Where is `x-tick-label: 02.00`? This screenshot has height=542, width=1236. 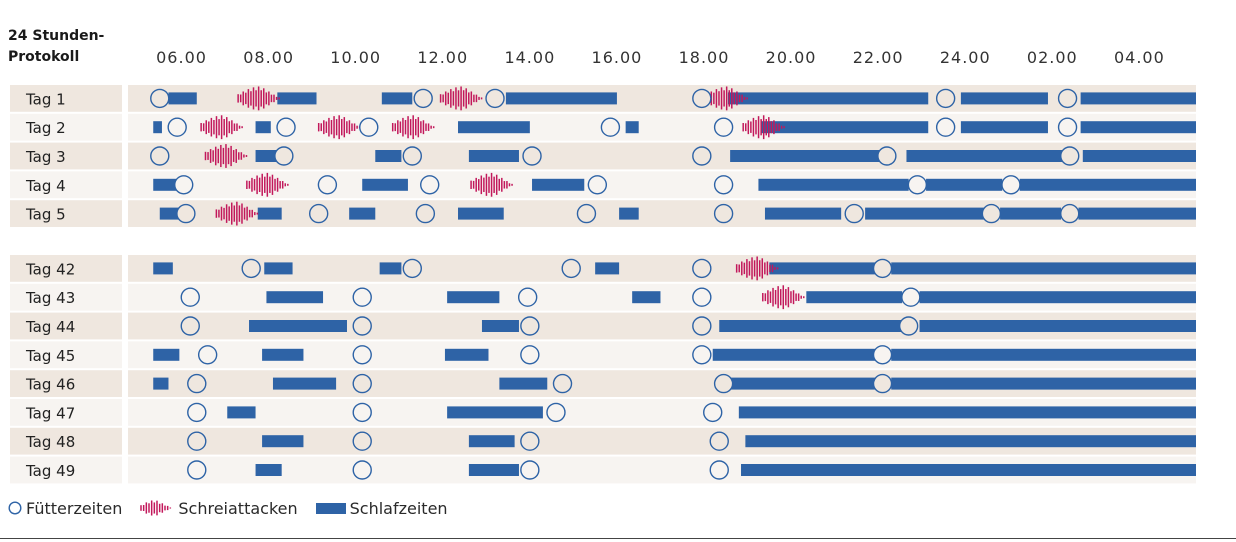 x-tick-label: 02.00 is located at coordinates (1052, 57).